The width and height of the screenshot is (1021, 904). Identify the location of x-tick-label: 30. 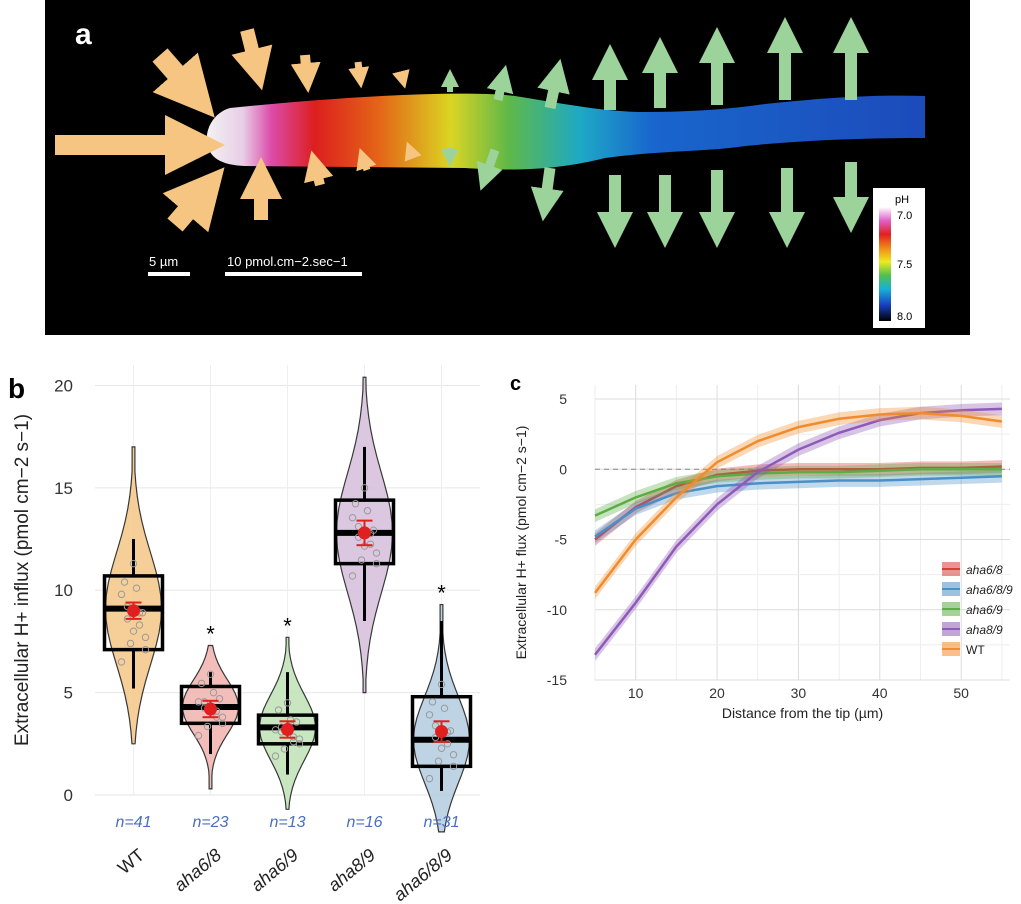
(799, 693).